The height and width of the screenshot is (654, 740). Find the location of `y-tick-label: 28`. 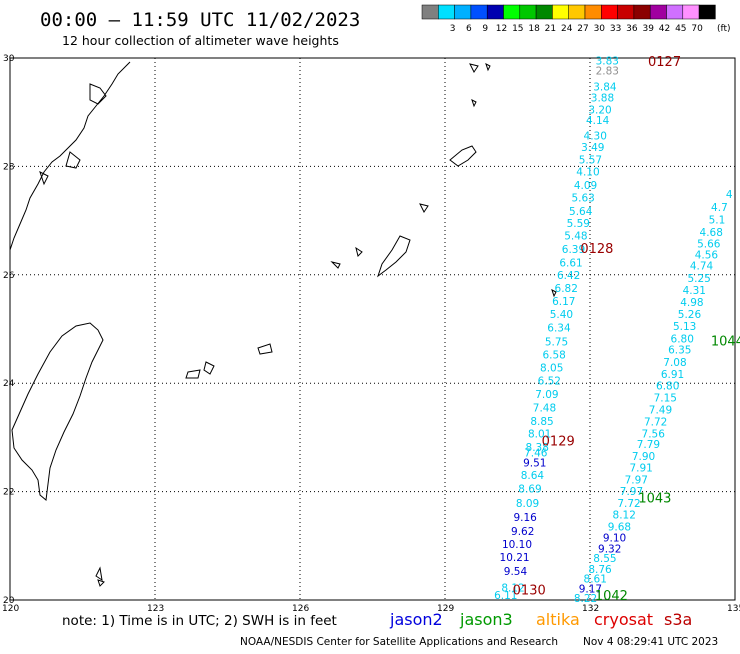

y-tick-label: 28 is located at coordinates (9, 167).